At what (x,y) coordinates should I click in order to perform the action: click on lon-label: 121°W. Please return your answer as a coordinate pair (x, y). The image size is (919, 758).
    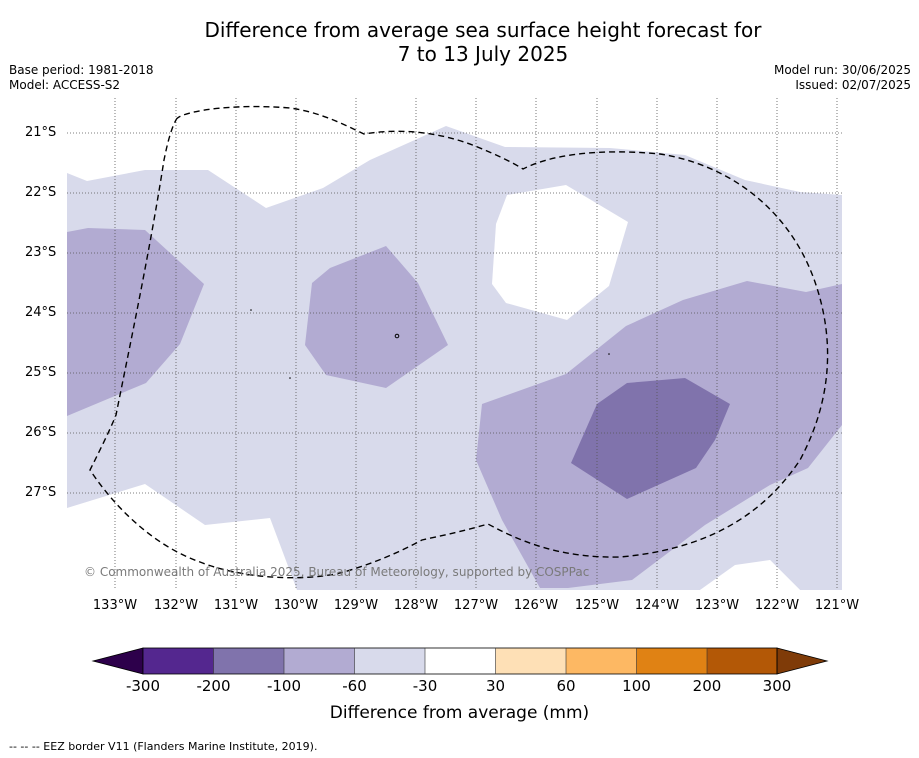
    Looking at the image, I should click on (837, 605).